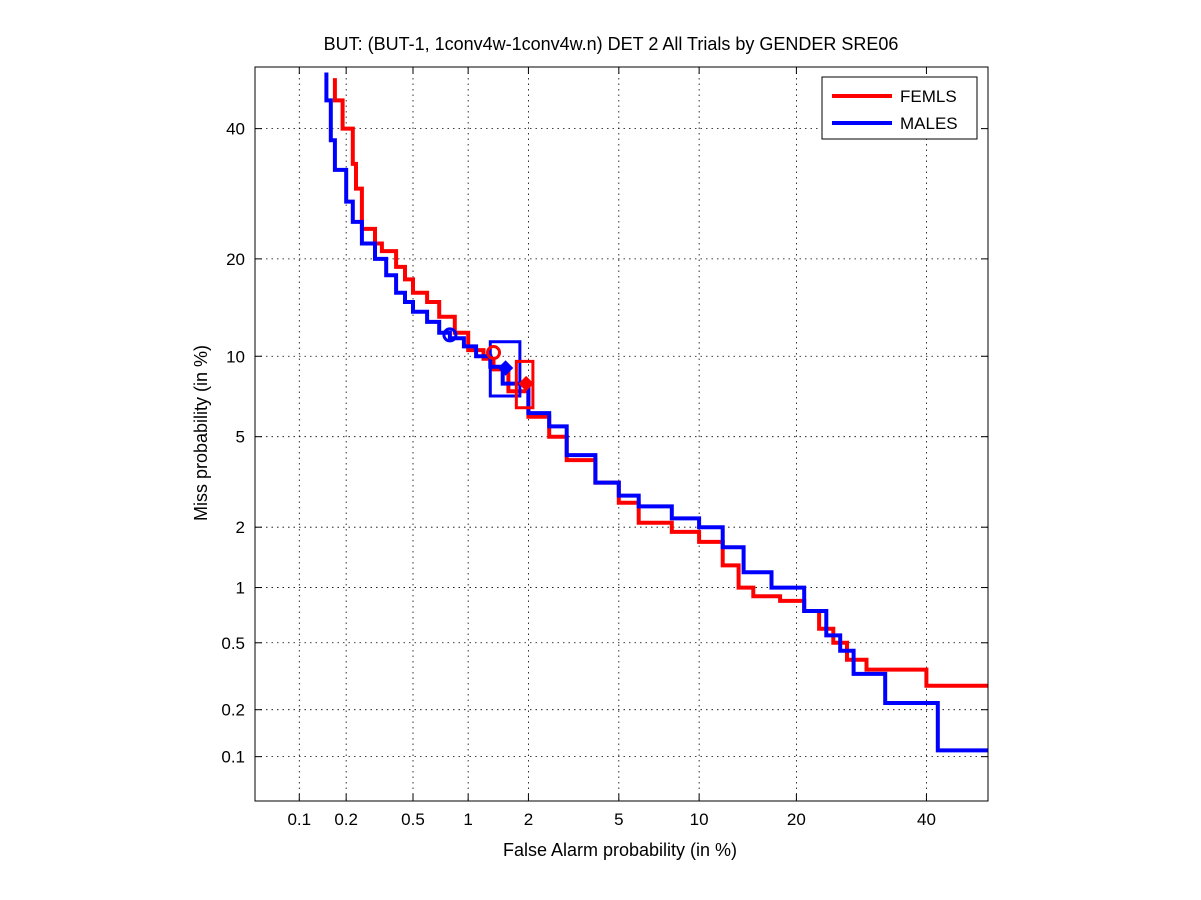  What do you see at coordinates (235, 129) in the screenshot?
I see `y-tick-label: 40` at bounding box center [235, 129].